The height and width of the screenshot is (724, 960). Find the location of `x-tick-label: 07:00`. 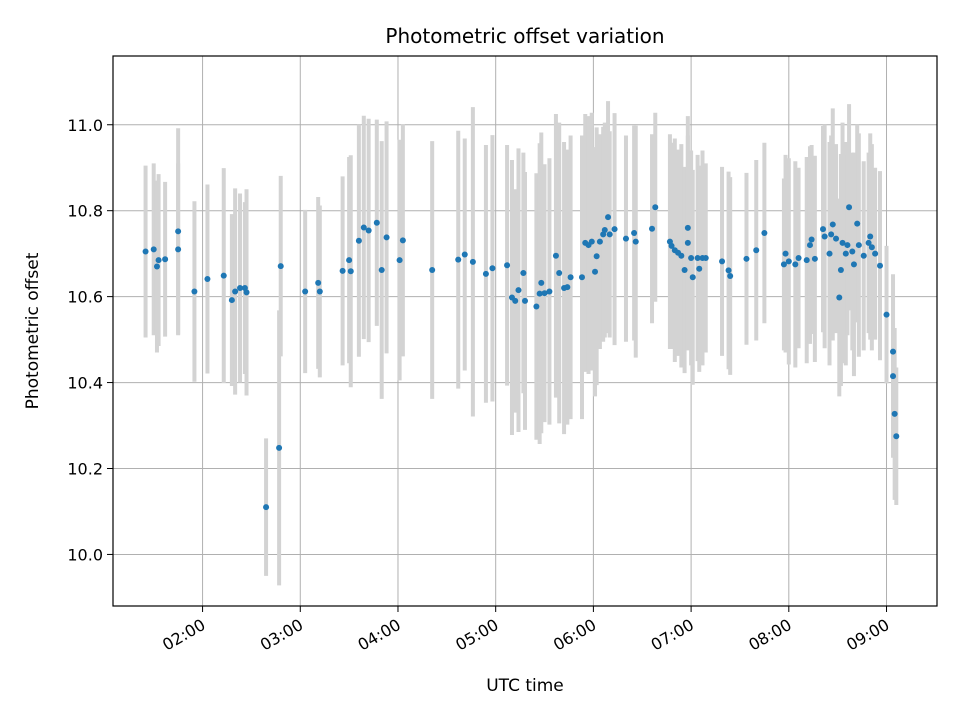

x-tick-label: 07:00 is located at coordinates (672, 635).